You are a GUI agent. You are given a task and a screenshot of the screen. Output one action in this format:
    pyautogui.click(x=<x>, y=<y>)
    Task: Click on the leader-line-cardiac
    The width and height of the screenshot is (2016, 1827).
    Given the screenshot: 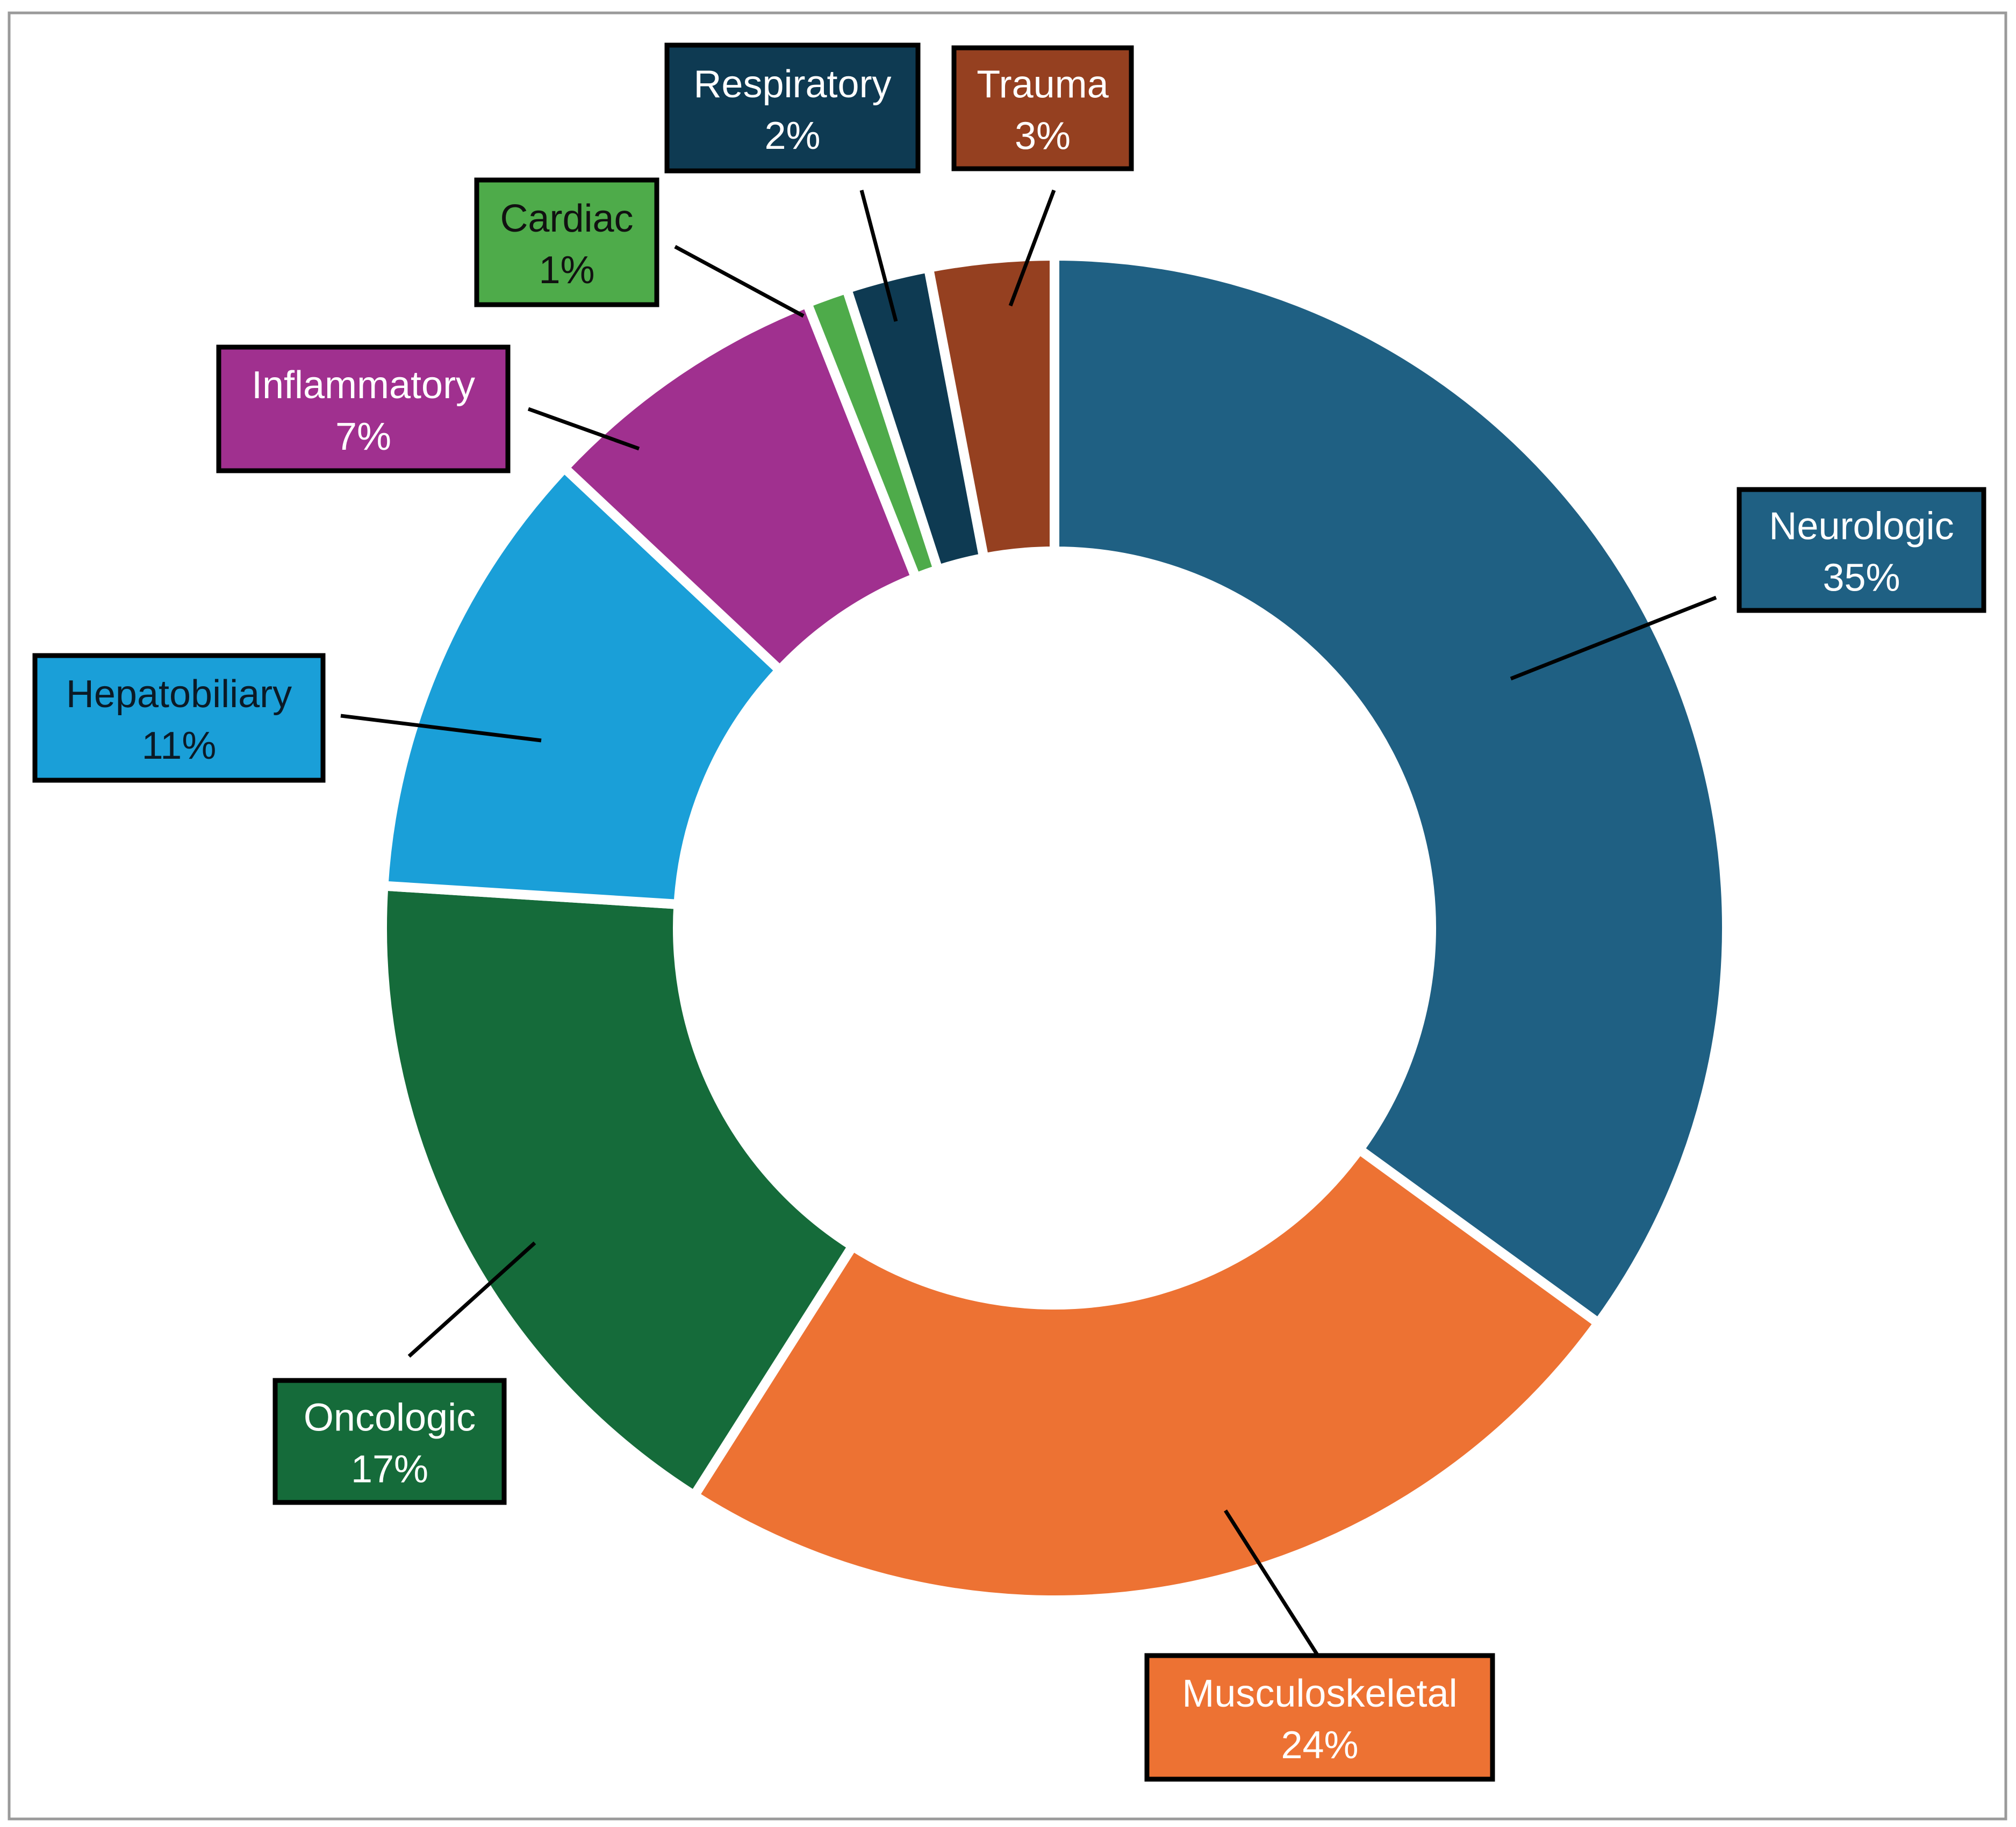 What is the action you would take?
    pyautogui.click(x=739, y=281)
    